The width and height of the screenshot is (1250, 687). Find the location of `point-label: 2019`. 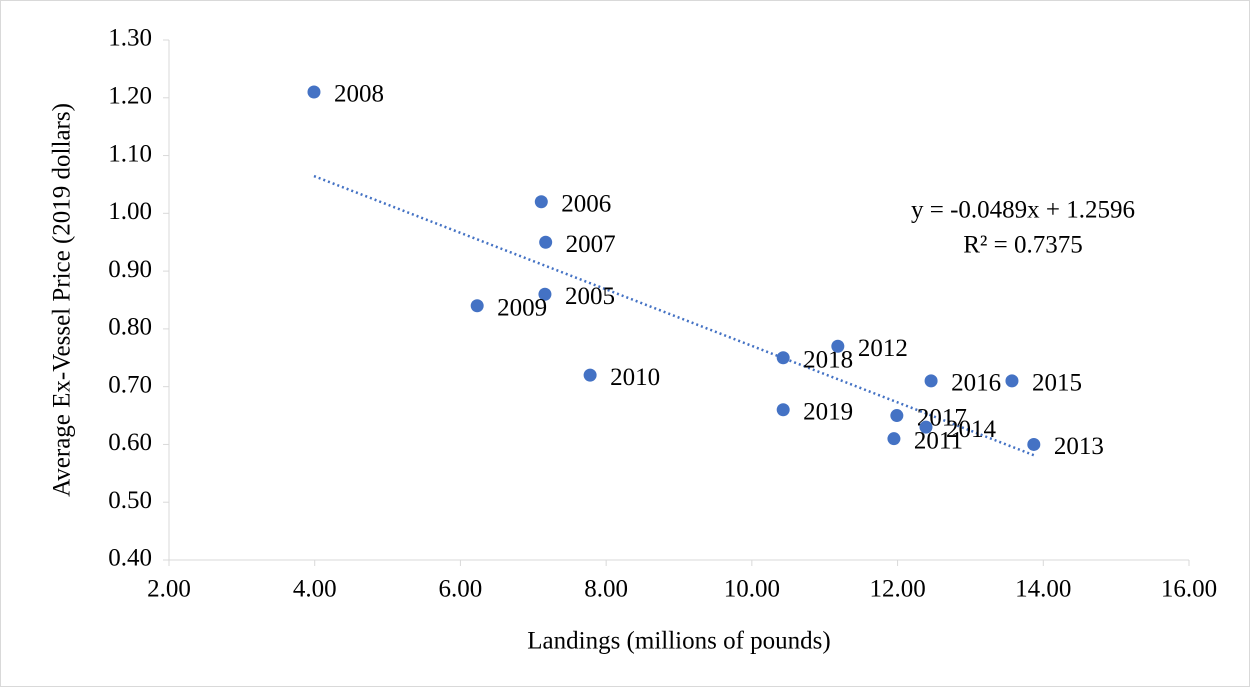

point-label: 2019 is located at coordinates (828, 412).